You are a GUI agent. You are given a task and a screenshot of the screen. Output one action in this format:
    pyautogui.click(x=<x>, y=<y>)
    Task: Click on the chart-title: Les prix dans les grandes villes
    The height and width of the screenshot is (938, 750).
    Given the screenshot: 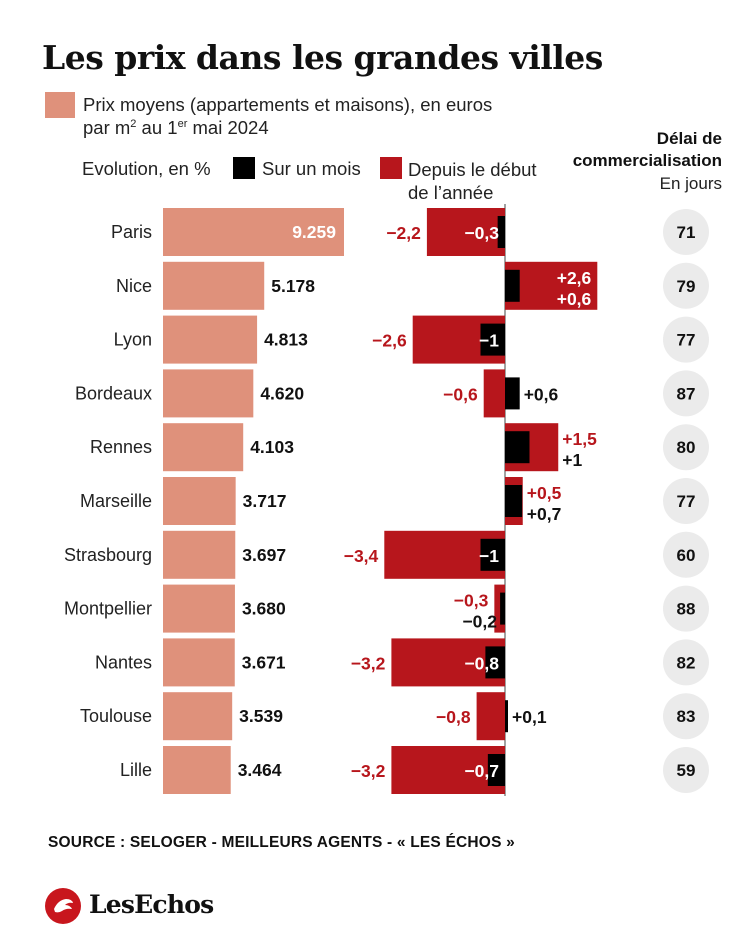 What is the action you would take?
    pyautogui.click(x=322, y=57)
    